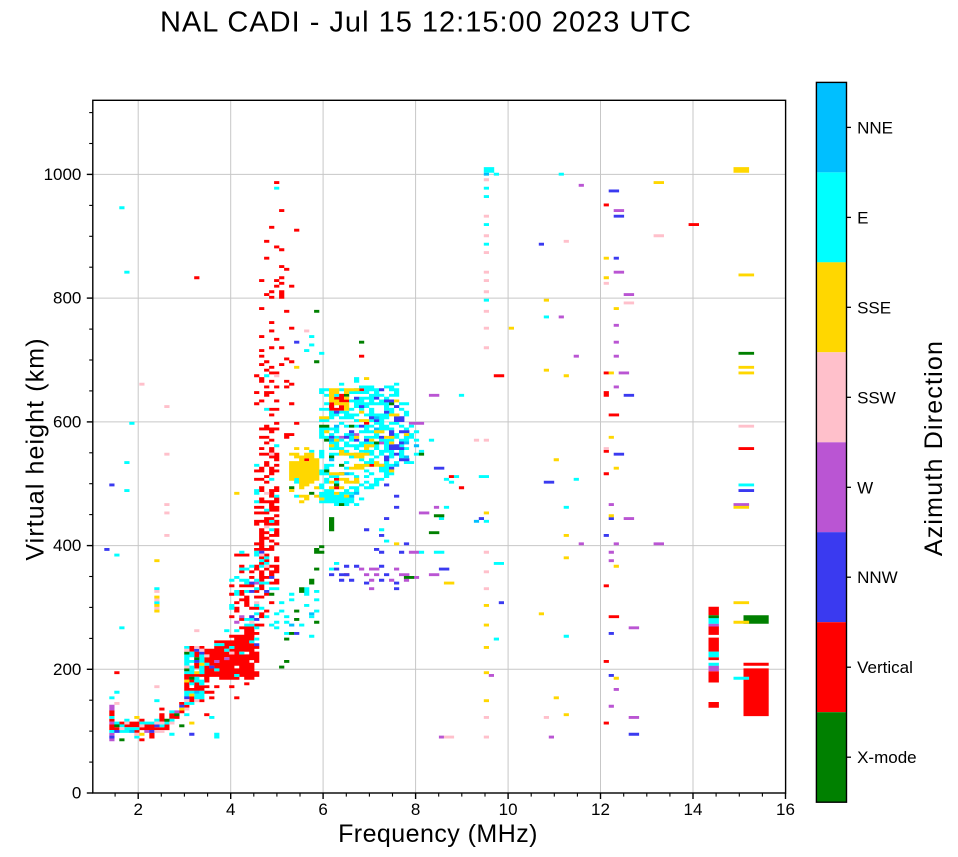  Describe the element at coordinates (876, 397) in the screenshot. I see `svg-text: SSW` at that location.